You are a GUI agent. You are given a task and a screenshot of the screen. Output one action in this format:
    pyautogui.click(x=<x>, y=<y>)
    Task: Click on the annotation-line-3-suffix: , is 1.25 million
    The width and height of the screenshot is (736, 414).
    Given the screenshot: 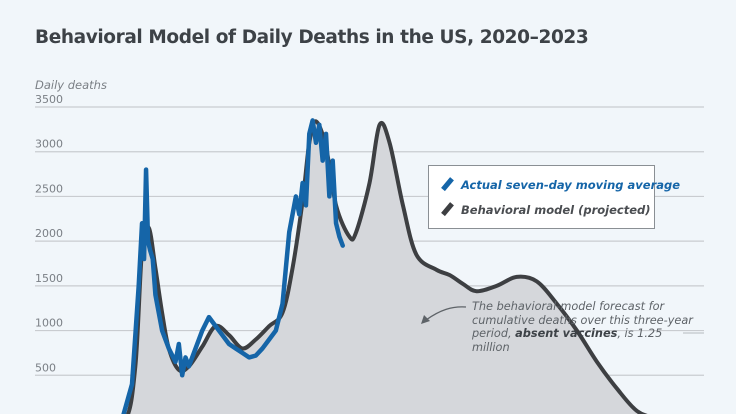 What is the action you would take?
    pyautogui.click(x=567, y=340)
    